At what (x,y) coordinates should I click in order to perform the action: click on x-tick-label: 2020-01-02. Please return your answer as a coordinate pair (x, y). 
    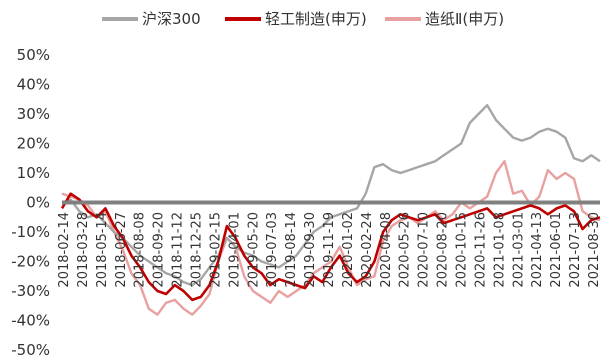
    Looking at the image, I should click on (348, 250).